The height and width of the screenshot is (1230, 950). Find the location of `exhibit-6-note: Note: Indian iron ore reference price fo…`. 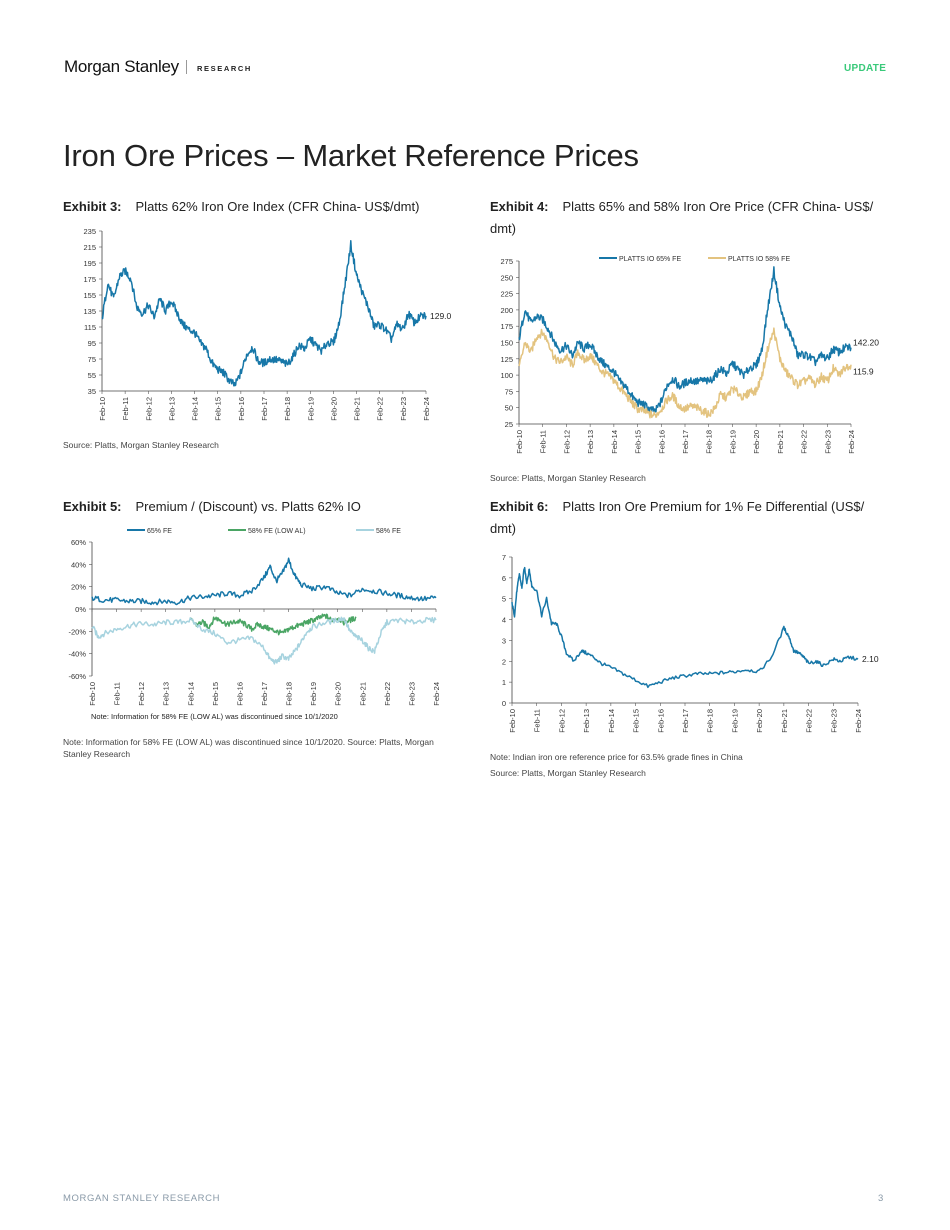

exhibit-6-note: Note: Indian iron ore reference price fo… is located at coordinates (616, 757).